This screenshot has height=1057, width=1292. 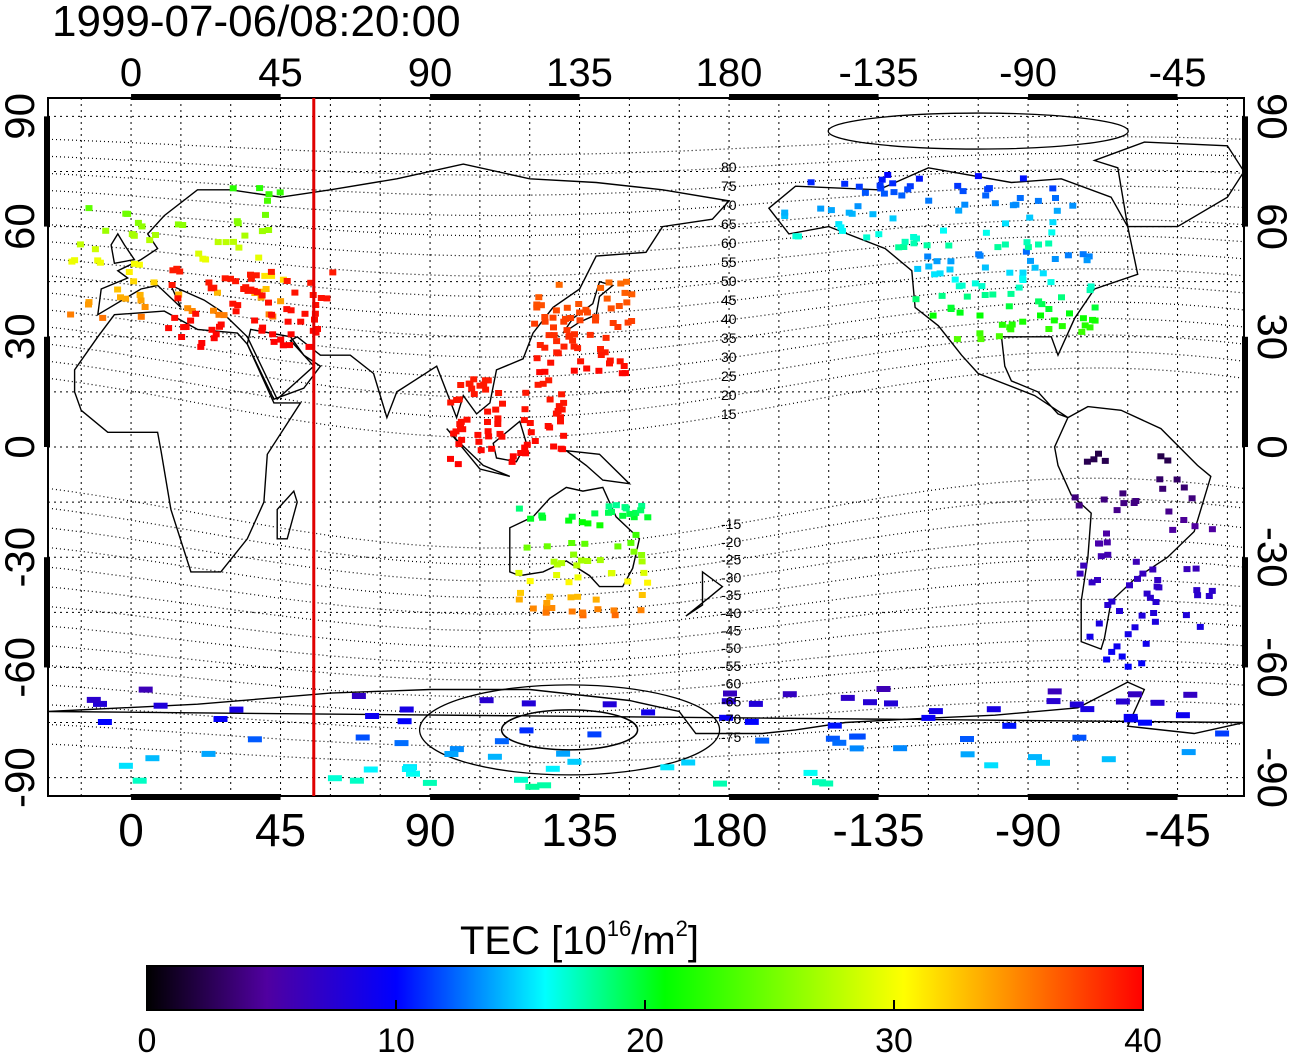 What do you see at coordinates (731, 719) in the screenshot?
I see `contour-label: -70` at bounding box center [731, 719].